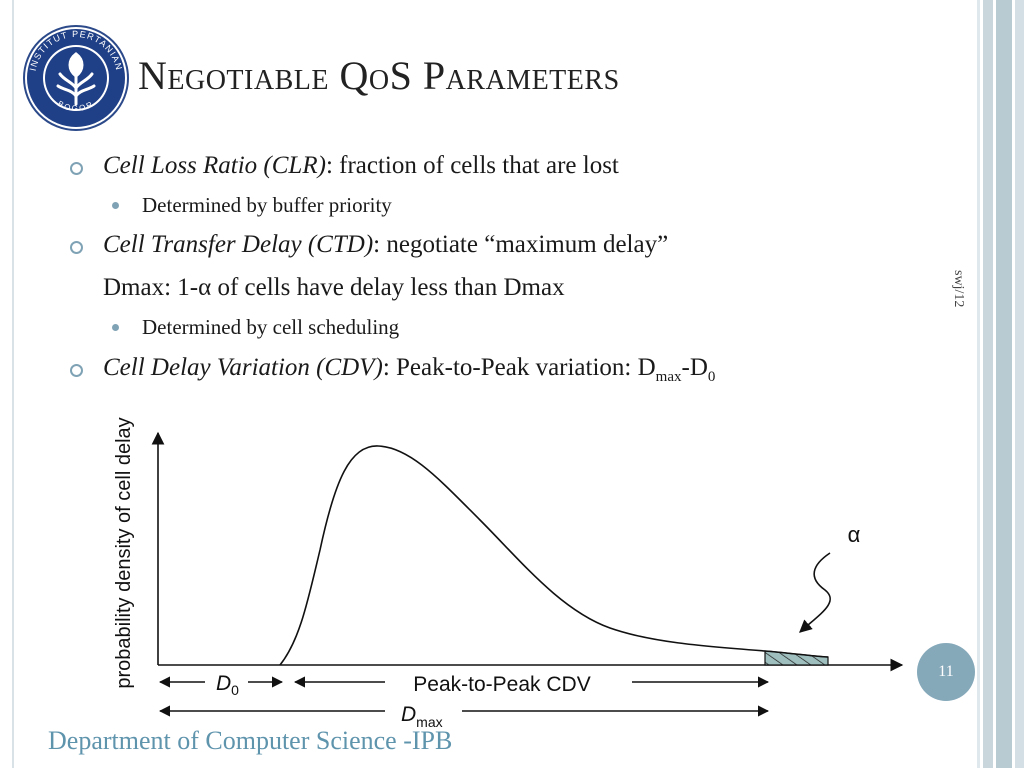 This screenshot has height=768, width=1024. Describe the element at coordinates (379, 75) in the screenshot. I see `slide-title: Negotiable QoS Parameters` at that location.